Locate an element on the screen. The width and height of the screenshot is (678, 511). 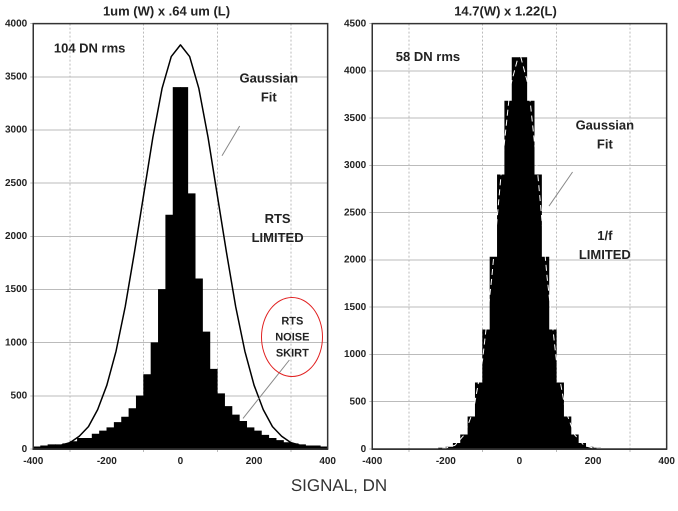
y-tick-label: 4500 is located at coordinates (355, 24).